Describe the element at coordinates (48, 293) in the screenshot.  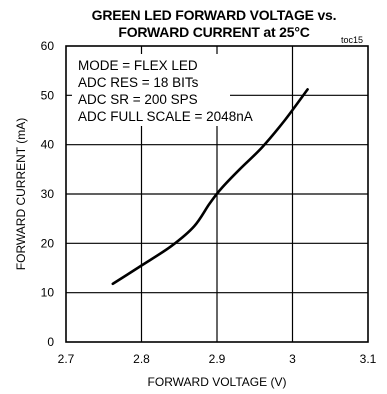
I see `y-tick-label: 10` at that location.